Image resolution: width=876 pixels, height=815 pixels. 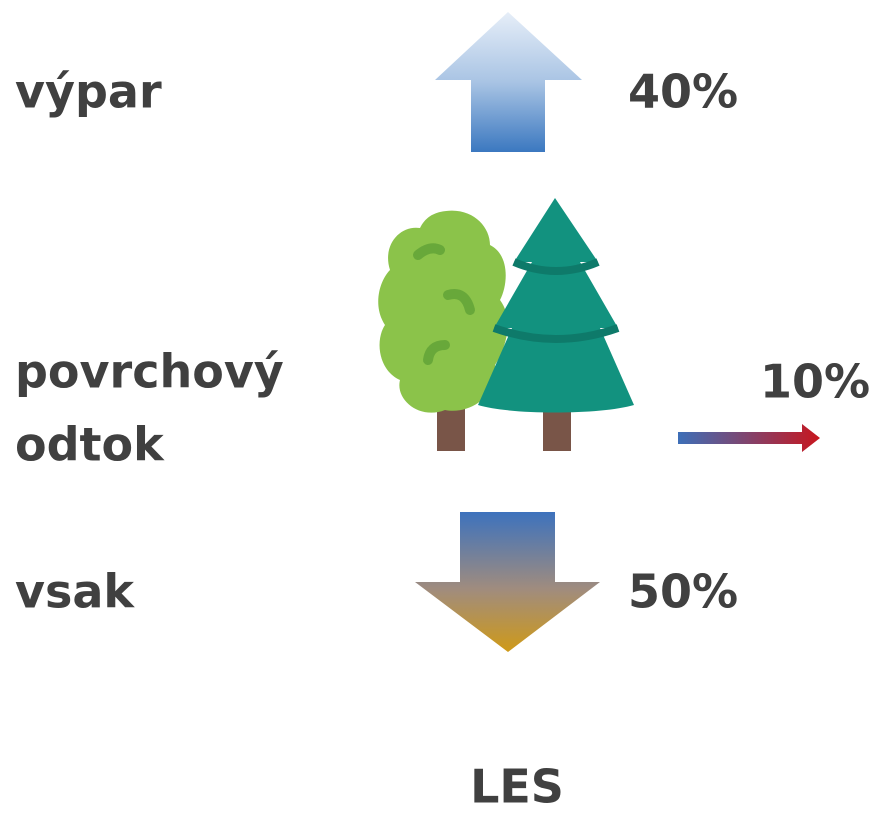 What do you see at coordinates (88, 92) in the screenshot?
I see `evaporation-label: výpar` at bounding box center [88, 92].